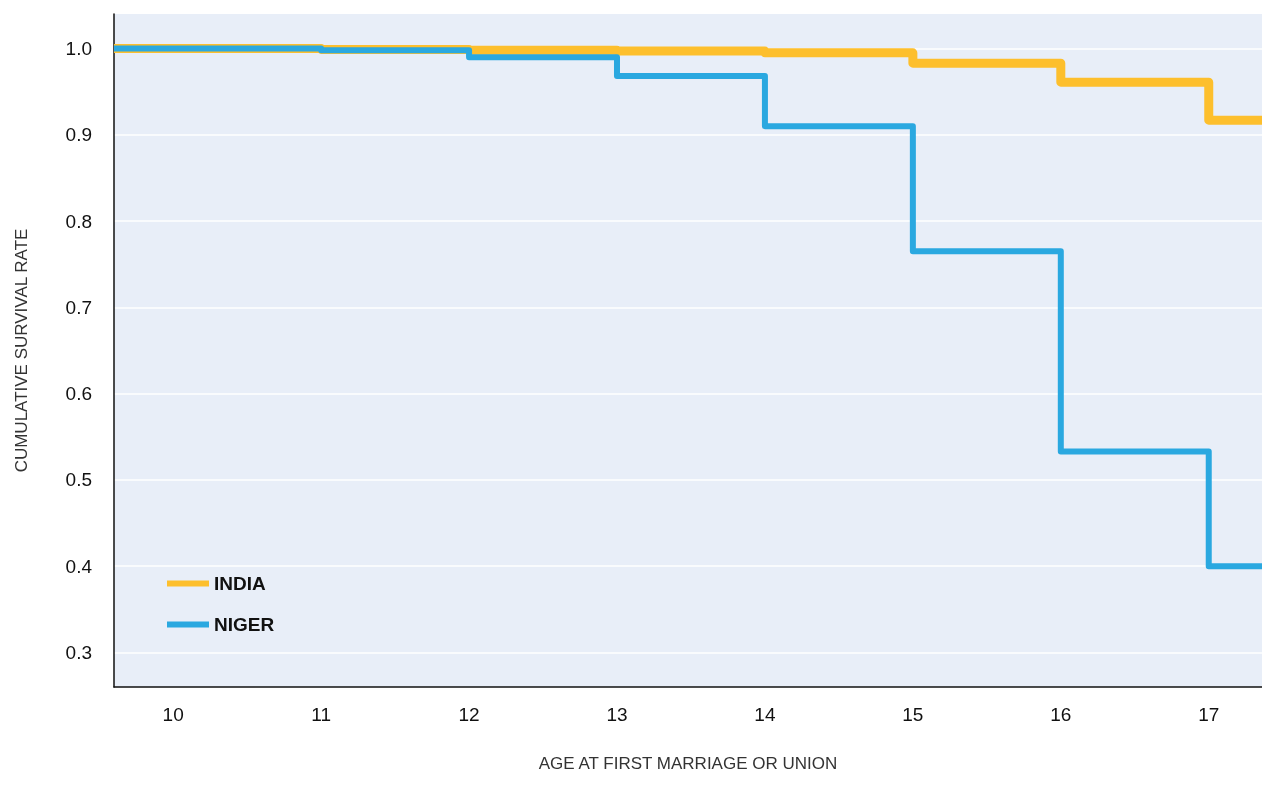  Describe the element at coordinates (321, 714) in the screenshot. I see `x-tick-label: 11` at that location.